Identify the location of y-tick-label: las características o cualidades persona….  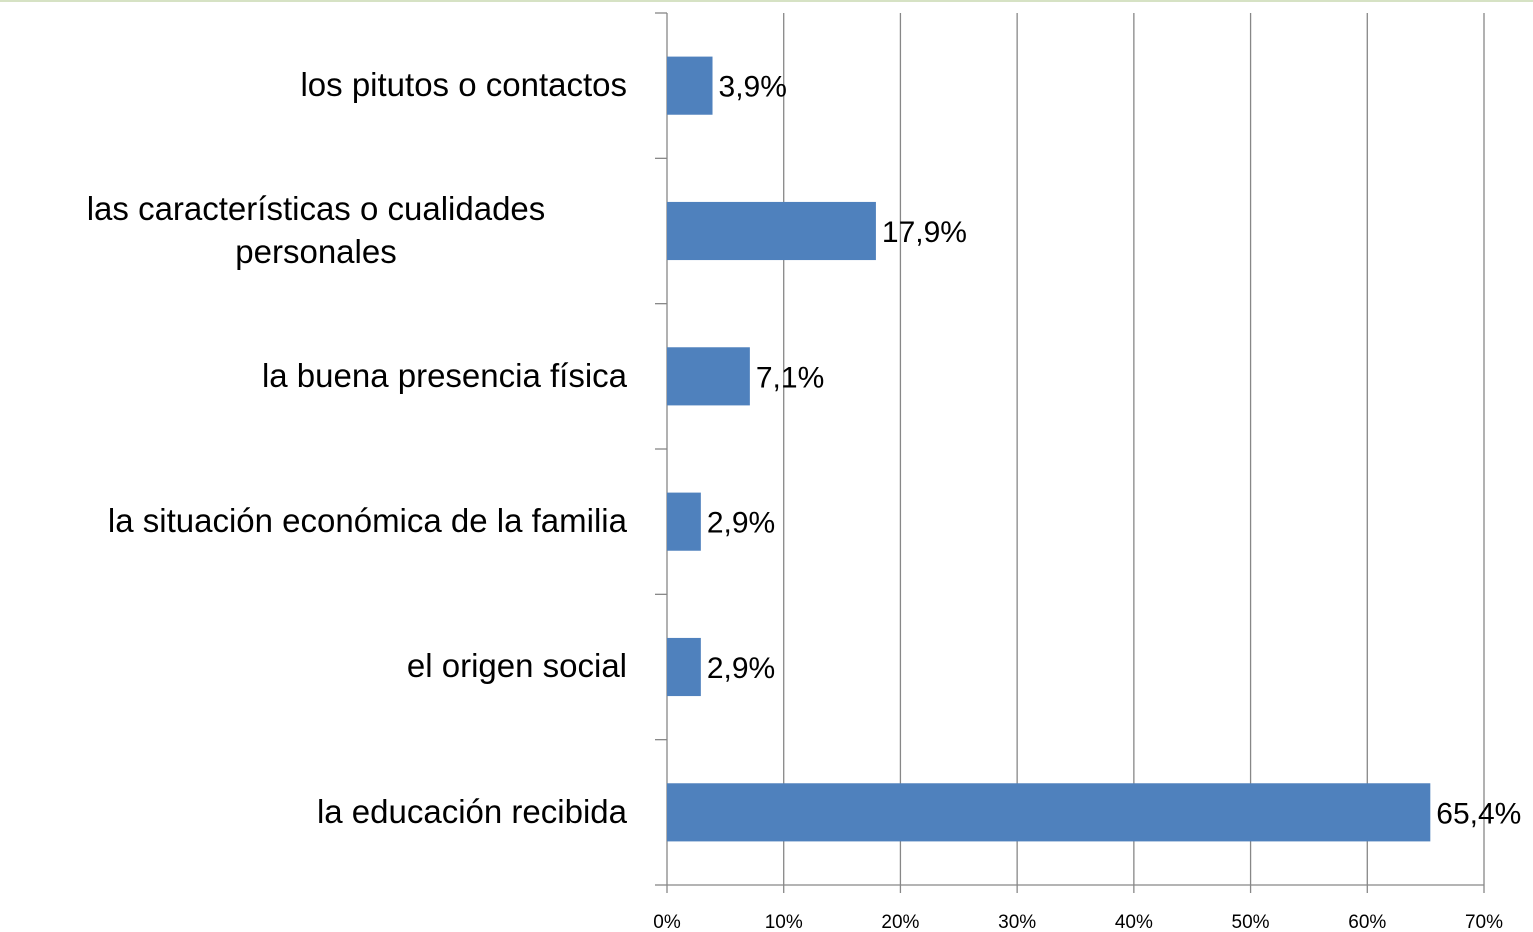
(316, 229).